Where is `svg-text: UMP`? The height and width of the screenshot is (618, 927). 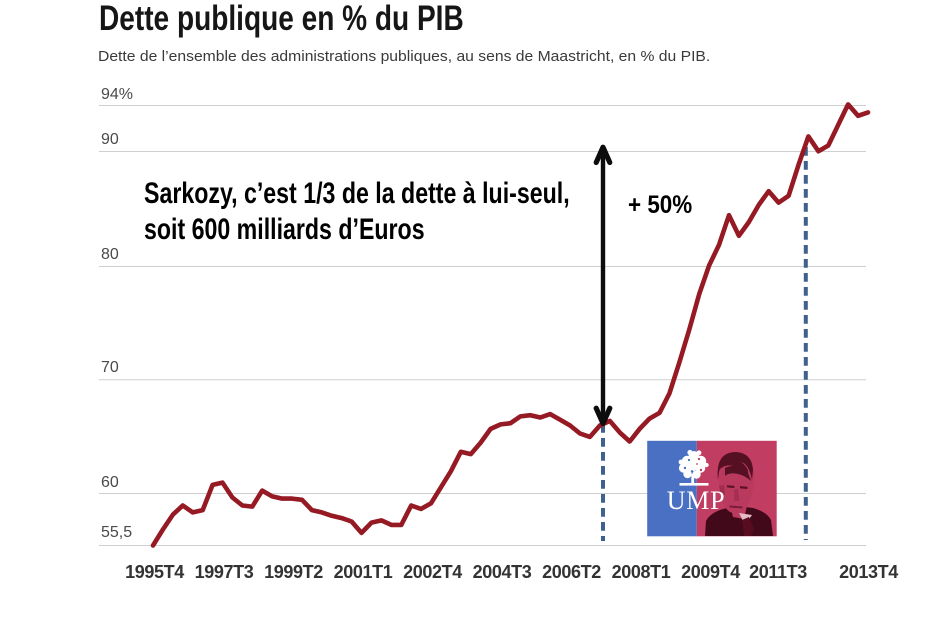
svg-text: UMP is located at coordinates (696, 500).